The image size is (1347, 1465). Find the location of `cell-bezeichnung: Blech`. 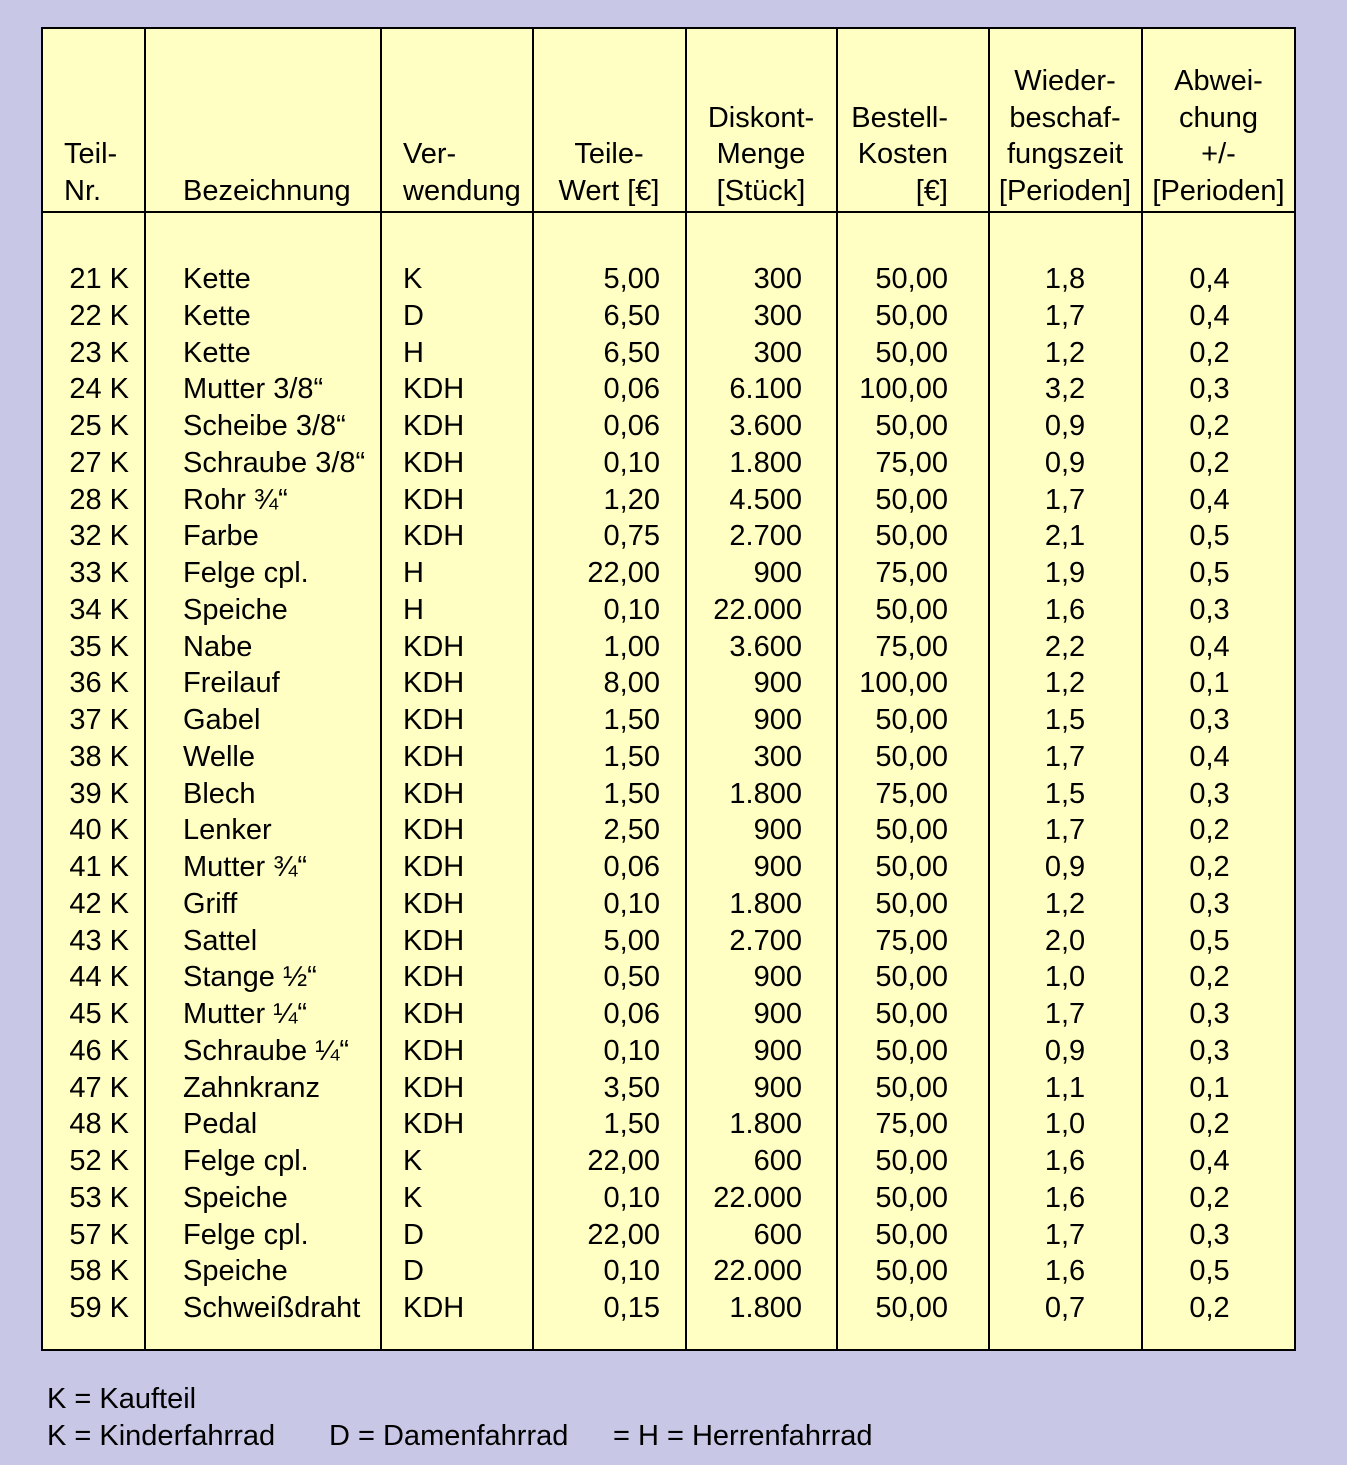

cell-bezeichnung: Blech is located at coordinates (219, 793).